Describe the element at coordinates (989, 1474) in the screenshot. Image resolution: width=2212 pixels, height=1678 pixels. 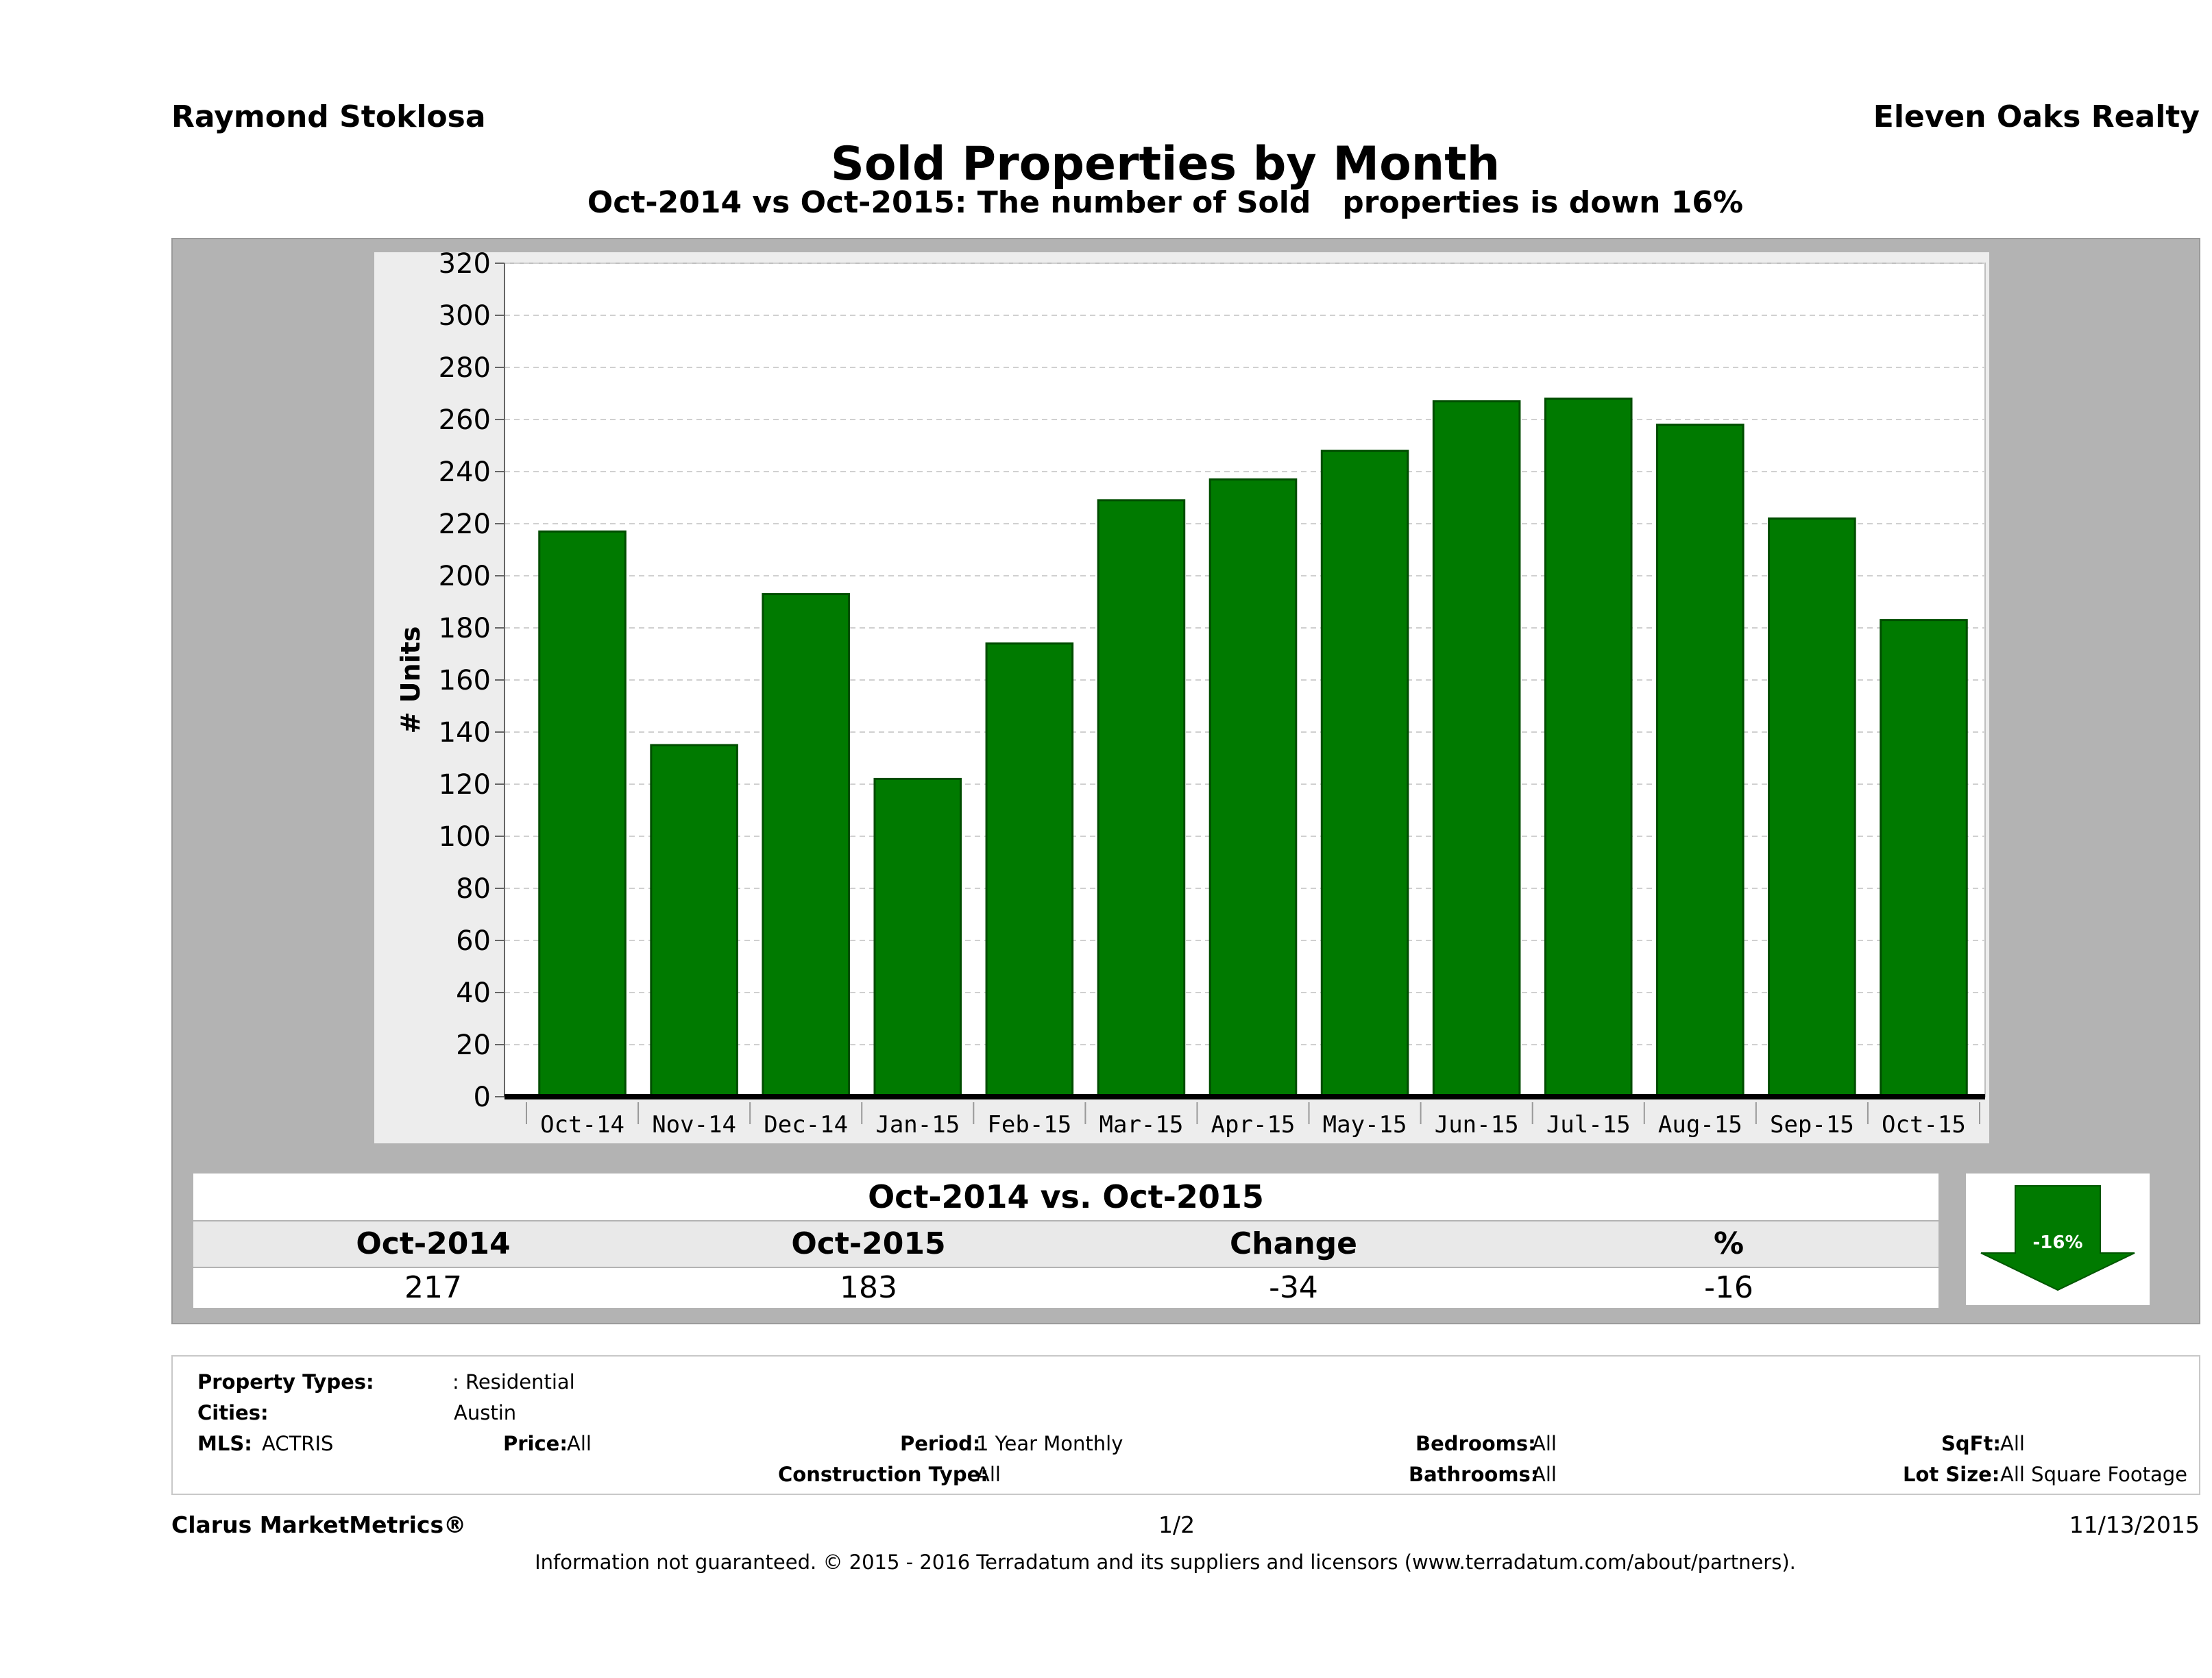
I see `construction-type-value: All` at that location.